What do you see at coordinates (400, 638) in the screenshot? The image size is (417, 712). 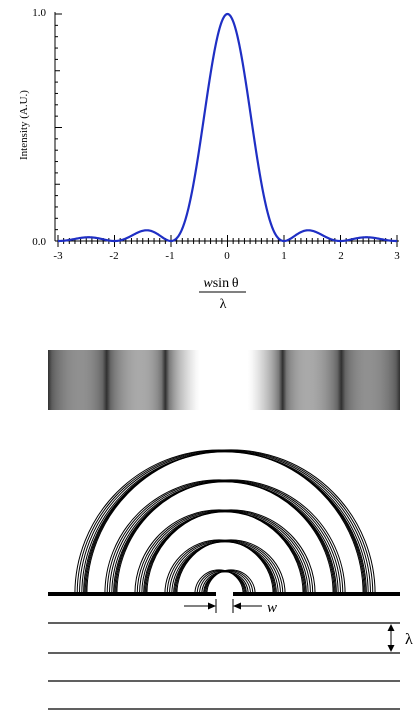 I see `wavelength-dimension: λ` at bounding box center [400, 638].